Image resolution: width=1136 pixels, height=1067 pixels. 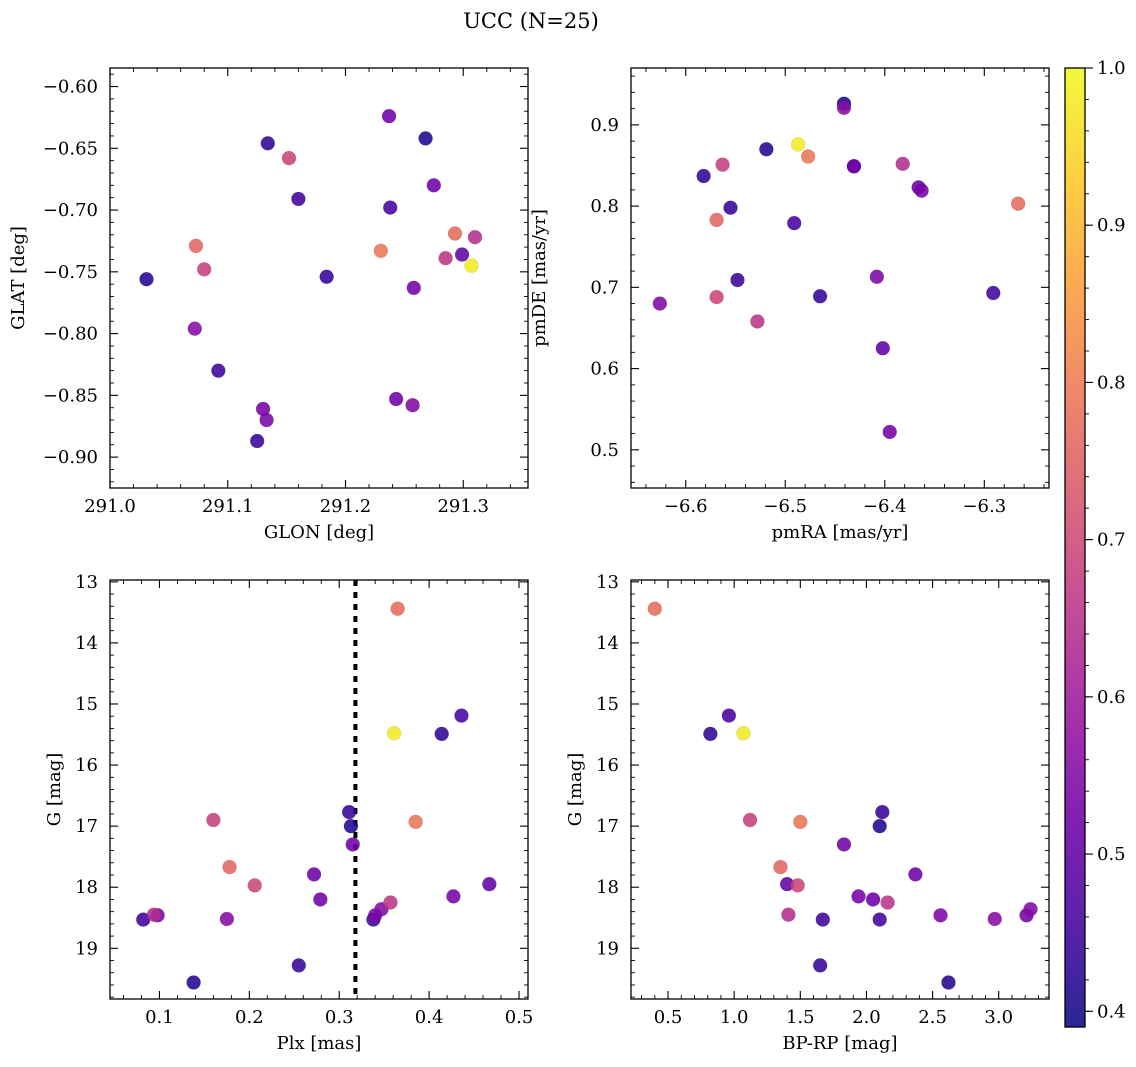 What do you see at coordinates (998, 1017) in the screenshot?
I see `x-tick-label: 3.0` at bounding box center [998, 1017].